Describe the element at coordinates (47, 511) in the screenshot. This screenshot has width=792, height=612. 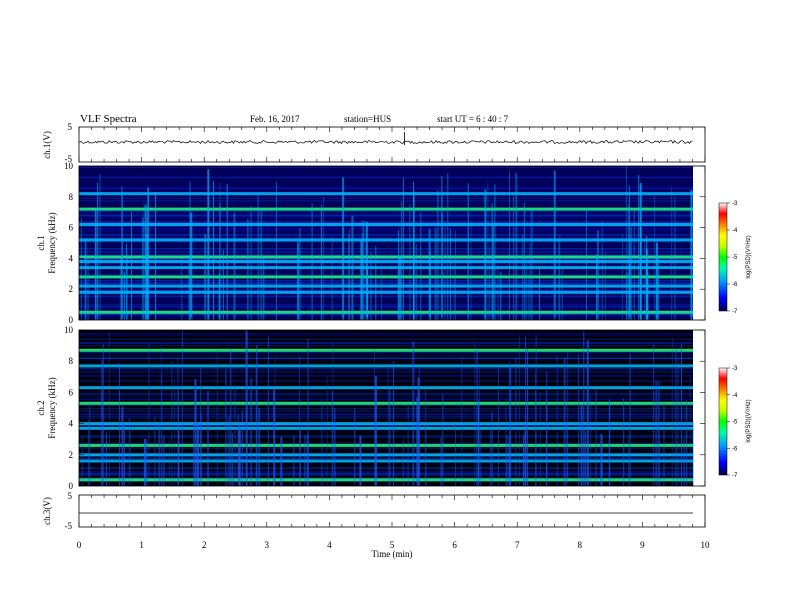
I see `ch3-waveform-ylabel: ch.3(V)` at that location.